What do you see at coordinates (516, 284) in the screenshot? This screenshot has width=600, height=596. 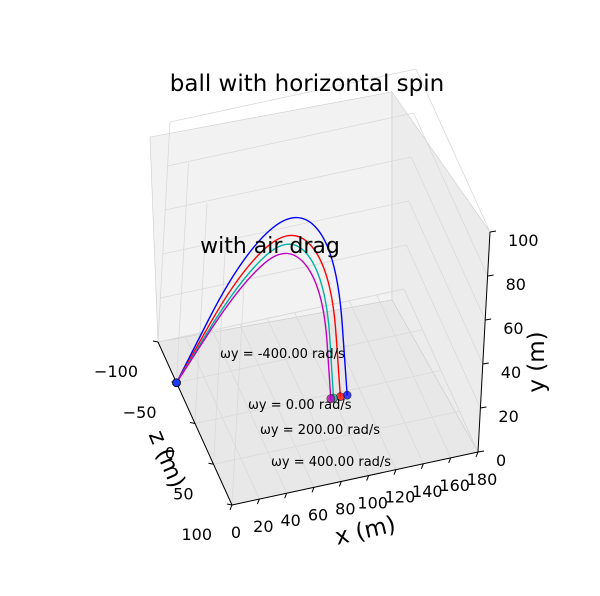 I see `y-tick-label: 80` at bounding box center [516, 284].